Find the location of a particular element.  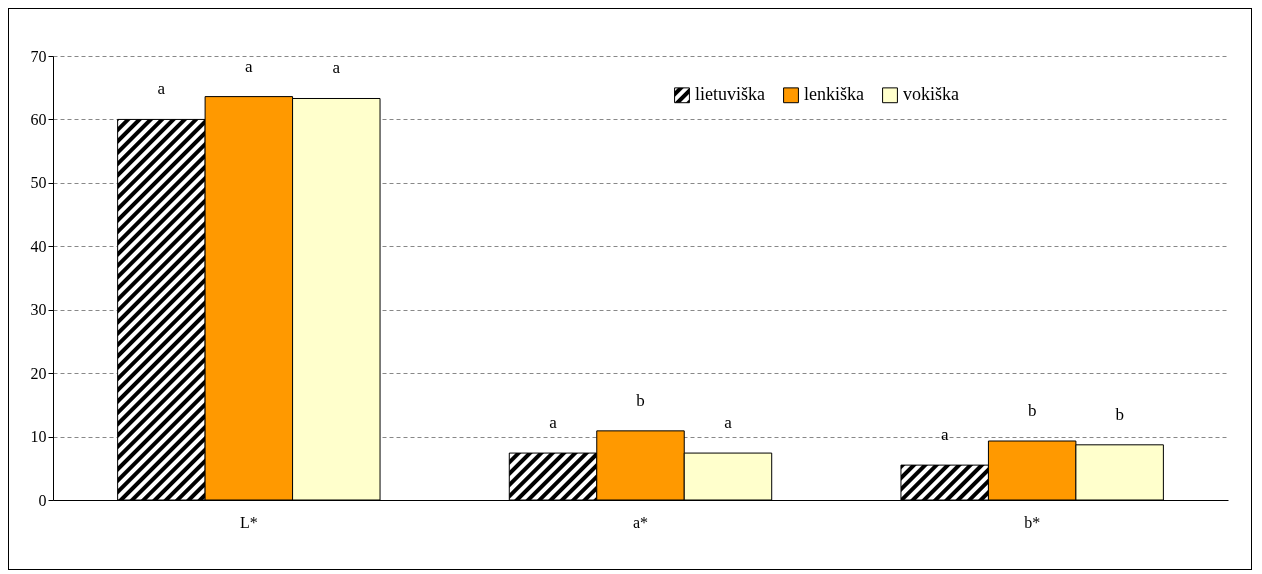

legend-label: lenkiška is located at coordinates (834, 94).